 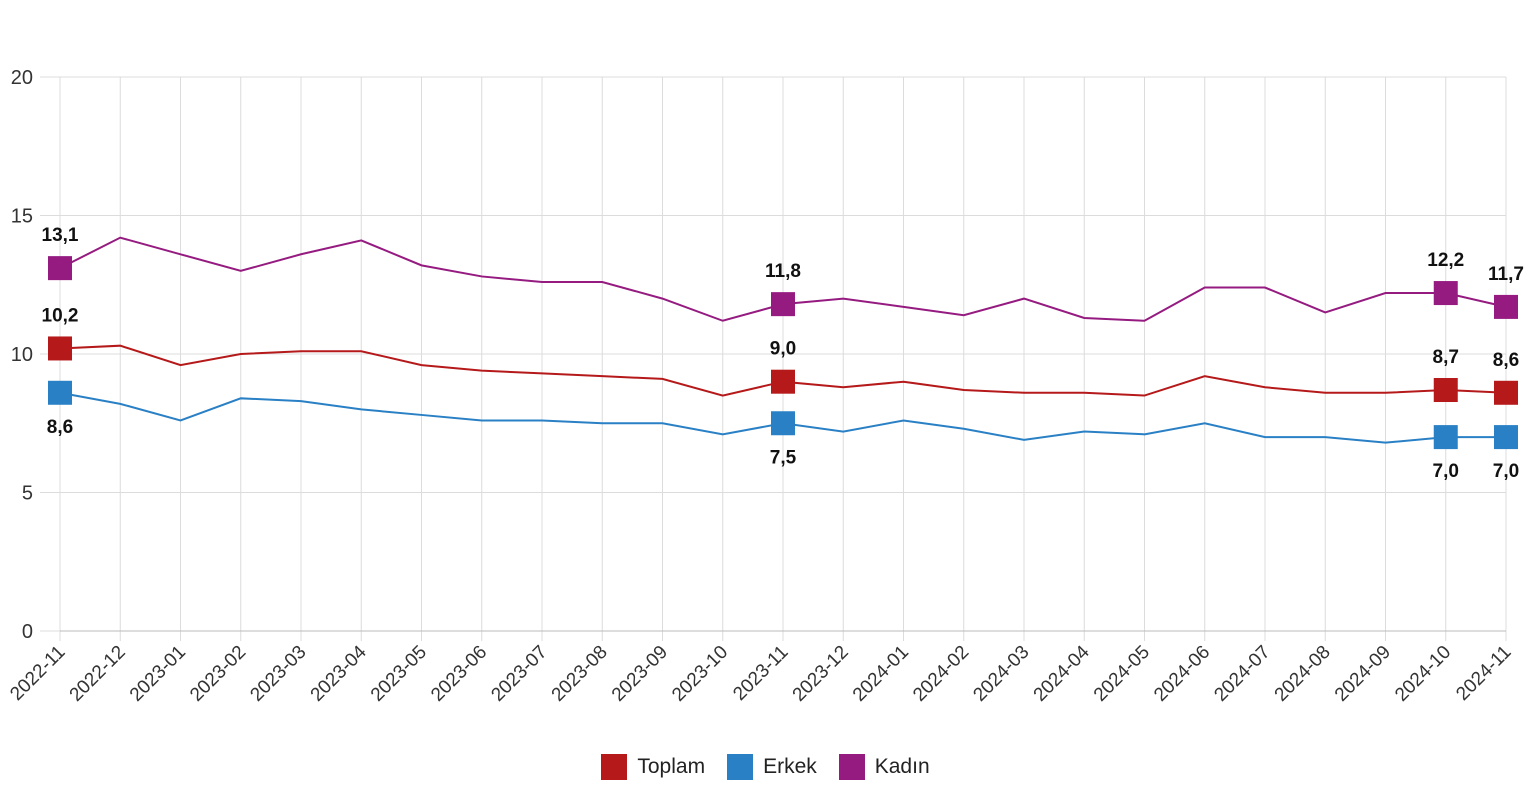 What do you see at coordinates (851, 767) in the screenshot?
I see `legend-swatch-kadin` at bounding box center [851, 767].